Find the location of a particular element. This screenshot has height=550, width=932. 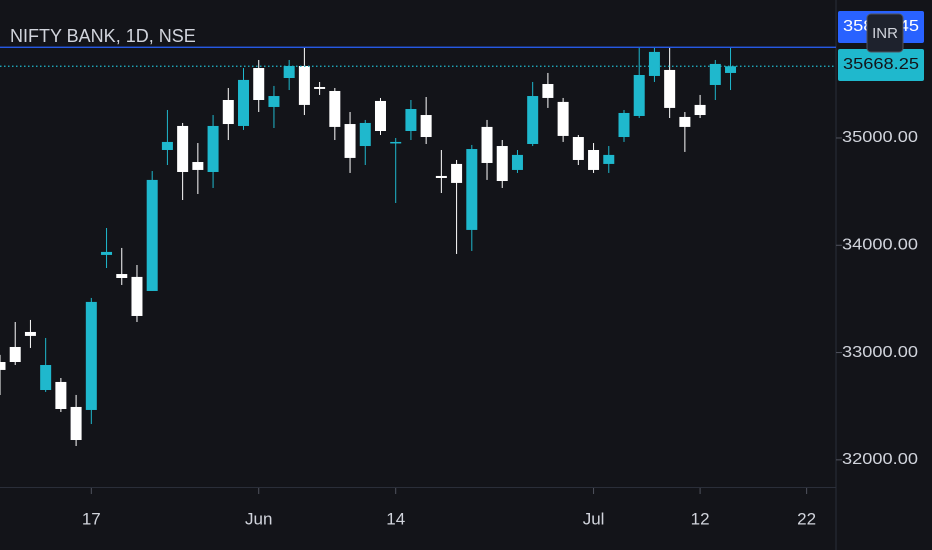

x-tick-label: Jun is located at coordinates (258, 518).